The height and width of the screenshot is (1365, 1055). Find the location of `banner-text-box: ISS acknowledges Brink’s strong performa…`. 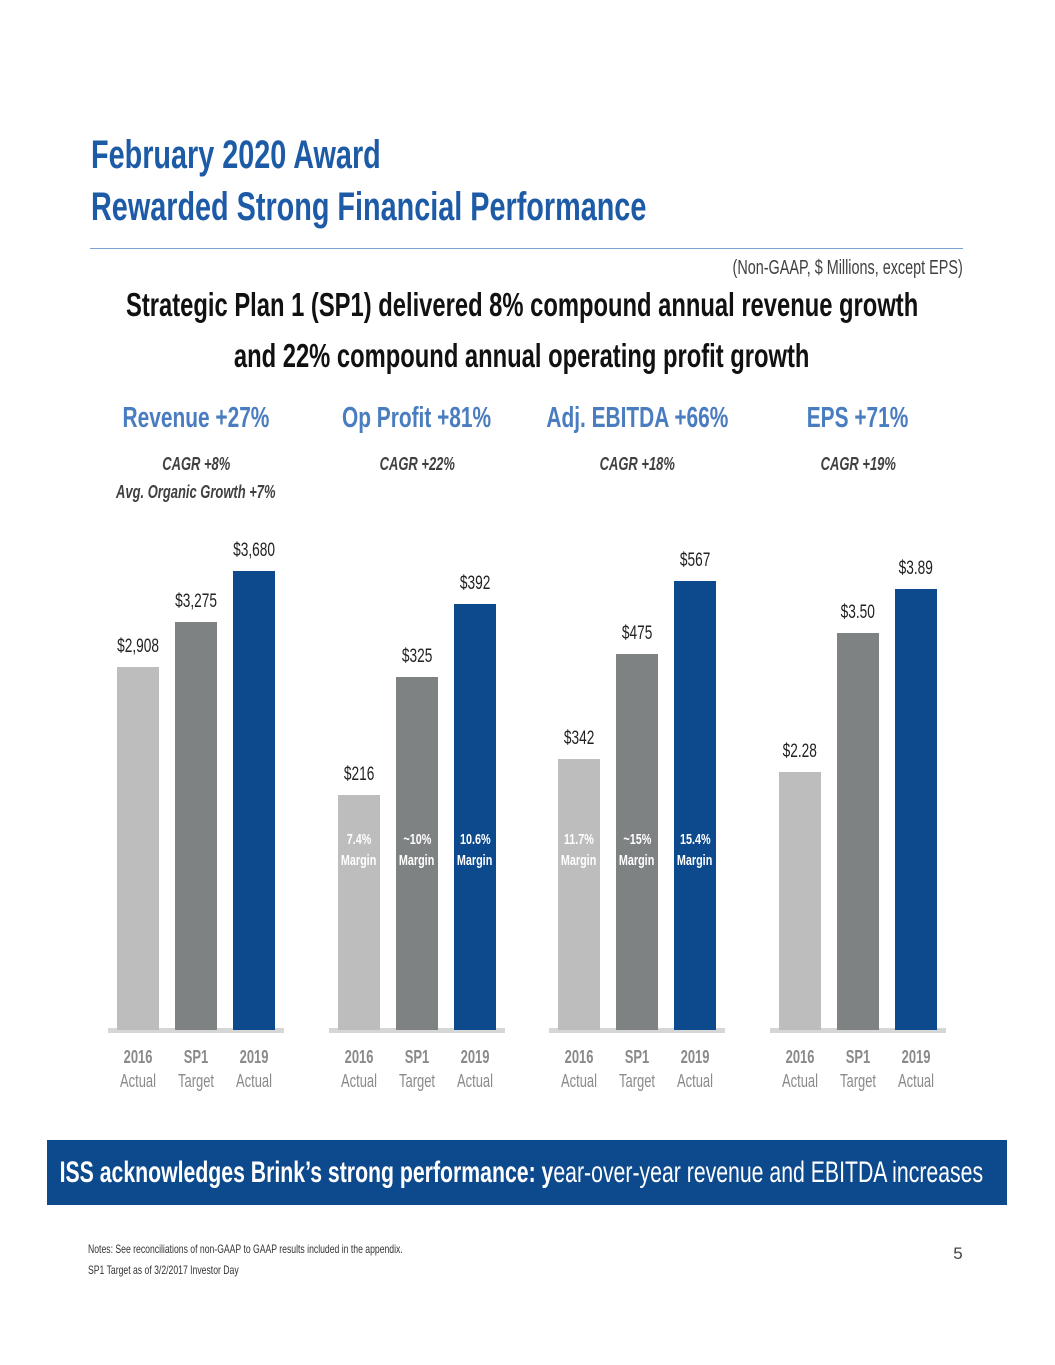

banner-text-box: ISS acknowledges Brink’s strong performa… is located at coordinates (521, 1172).